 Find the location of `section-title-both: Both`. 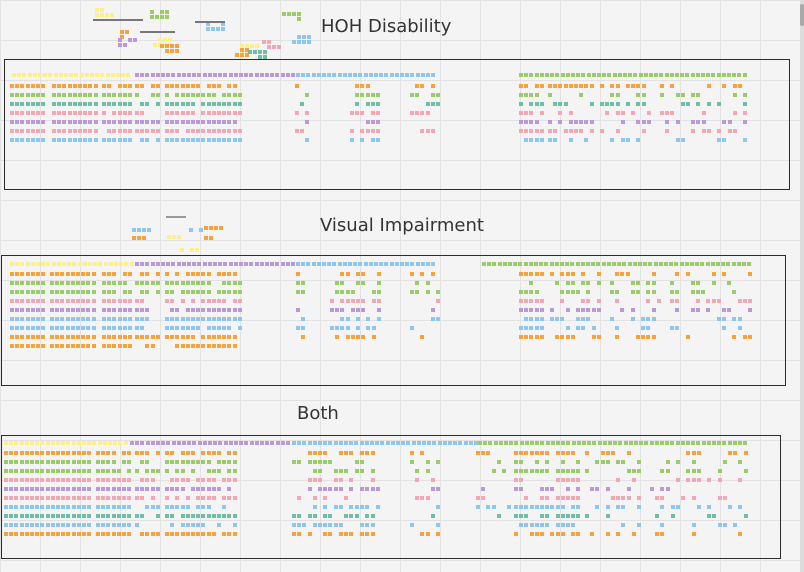

section-title-both: Both is located at coordinates (318, 413).